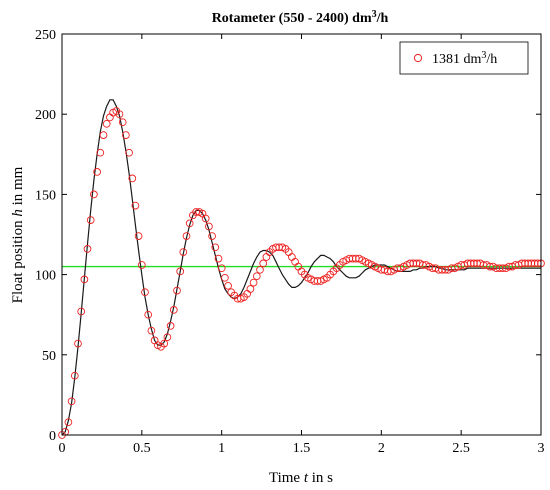 This screenshot has height=490, width=550. What do you see at coordinates (18, 234) in the screenshot?
I see `y-axis-label: Float position h in mm` at bounding box center [18, 234].